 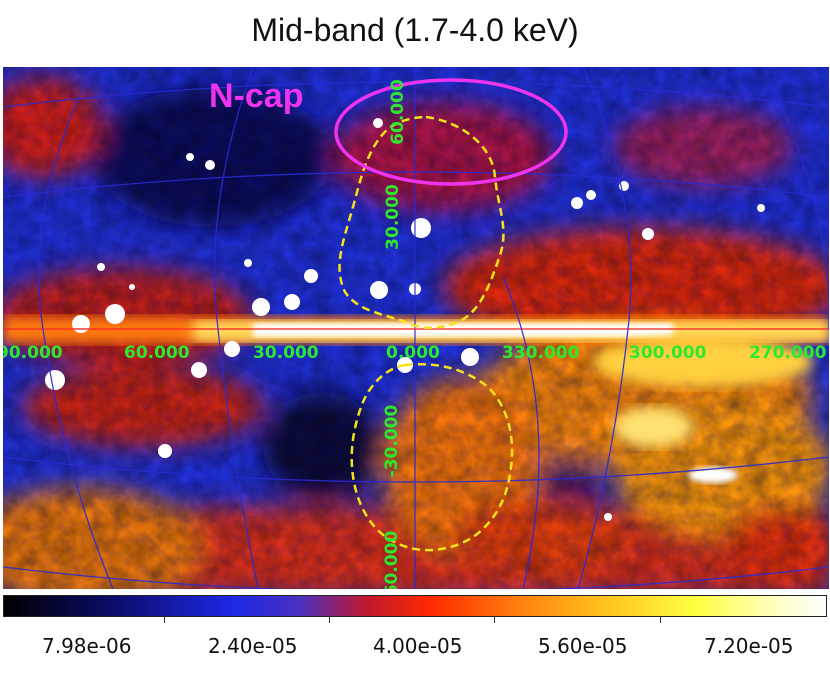 I want to click on longitude-label-330: 330.000, so click(x=541, y=353).